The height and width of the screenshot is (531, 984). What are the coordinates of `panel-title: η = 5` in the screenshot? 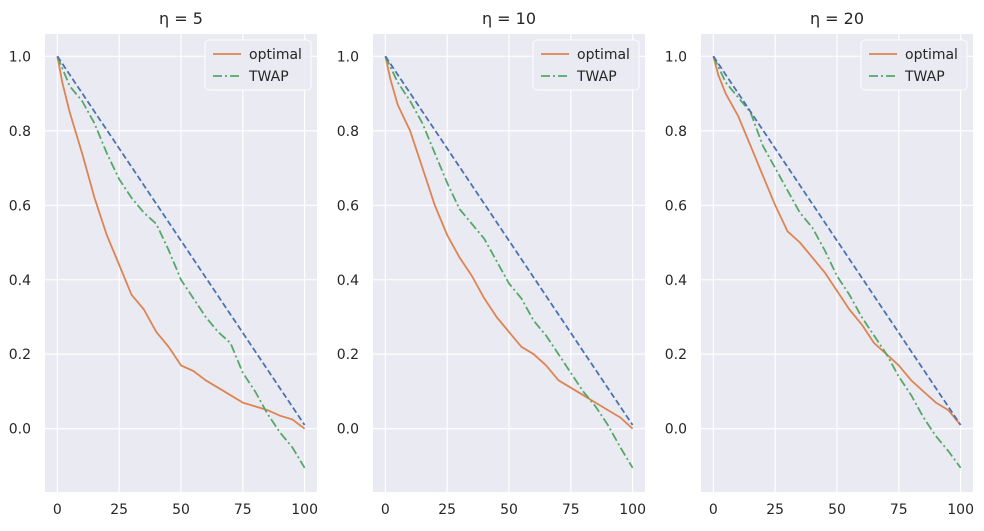 It's located at (181, 18).